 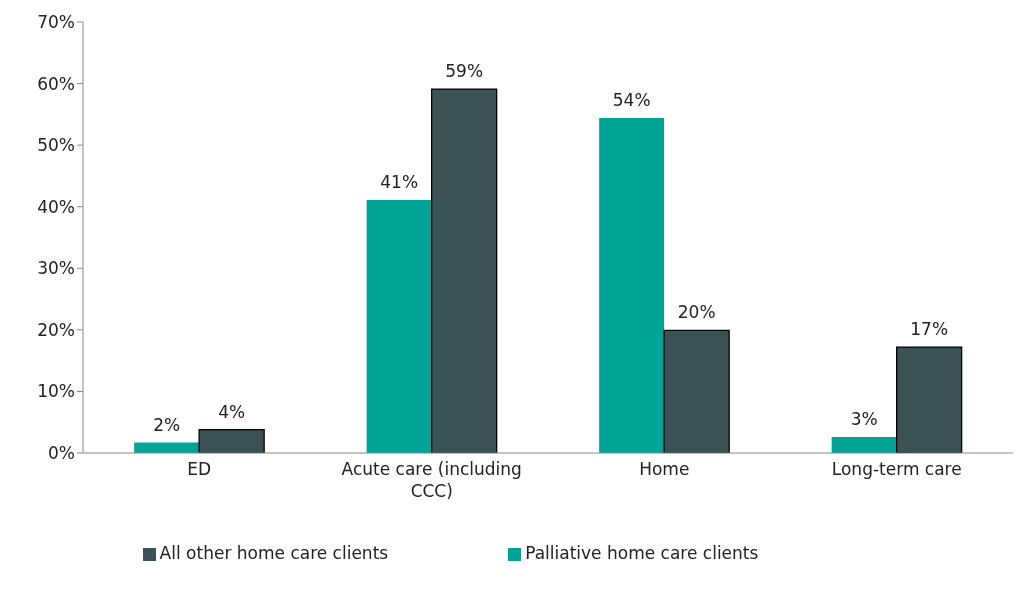 I want to click on x-tick-label: Home, so click(x=664, y=469).